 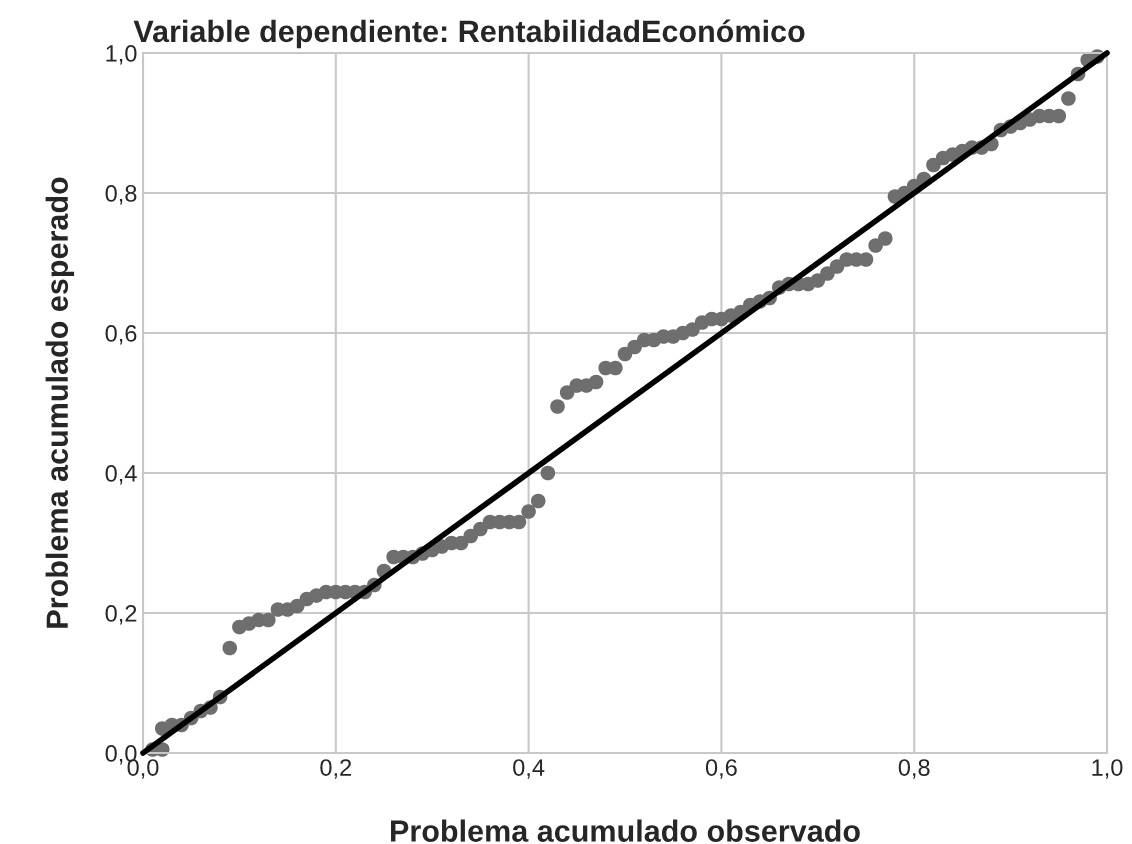 What do you see at coordinates (336, 769) in the screenshot?
I see `x-tick-label: 0,2` at bounding box center [336, 769].